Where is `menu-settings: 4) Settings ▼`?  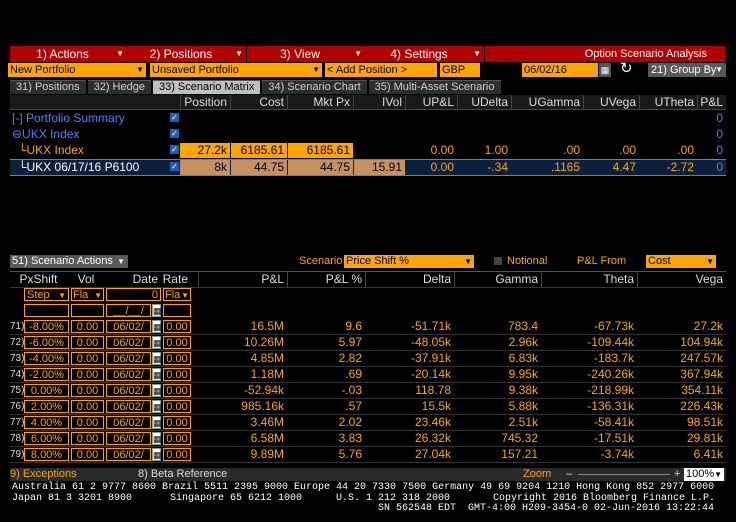 menu-settings: 4) Settings ▼ is located at coordinates (425, 54).